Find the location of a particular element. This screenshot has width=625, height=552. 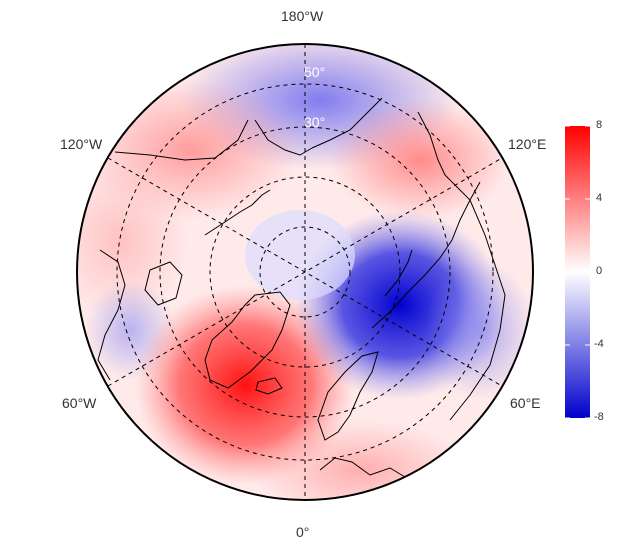

novaya-zemlya is located at coordinates (398, 273).